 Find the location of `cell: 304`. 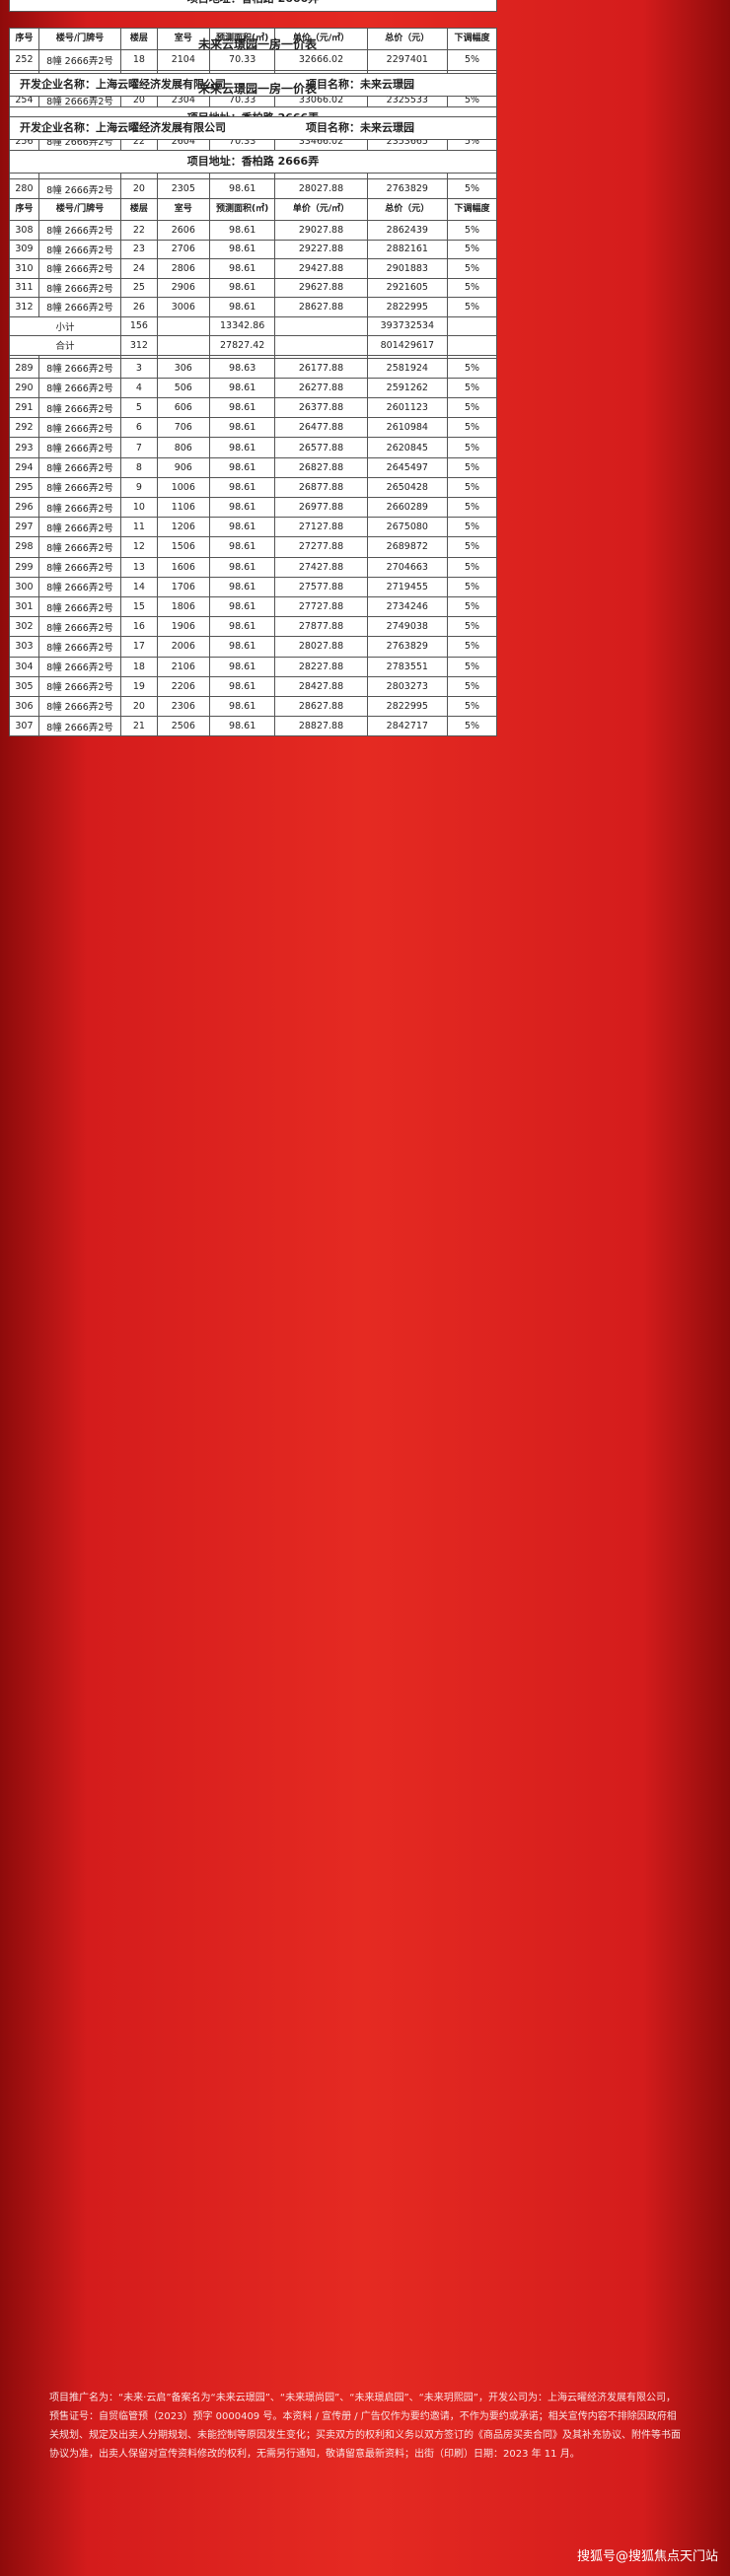

cell: 304 is located at coordinates (24, 667).